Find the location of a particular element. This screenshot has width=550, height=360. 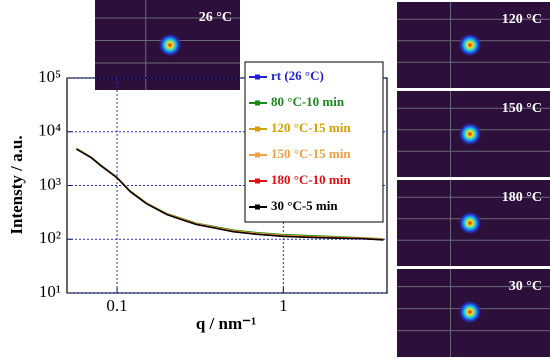

legend-label: 30 °C-5 min is located at coordinates (304, 205).